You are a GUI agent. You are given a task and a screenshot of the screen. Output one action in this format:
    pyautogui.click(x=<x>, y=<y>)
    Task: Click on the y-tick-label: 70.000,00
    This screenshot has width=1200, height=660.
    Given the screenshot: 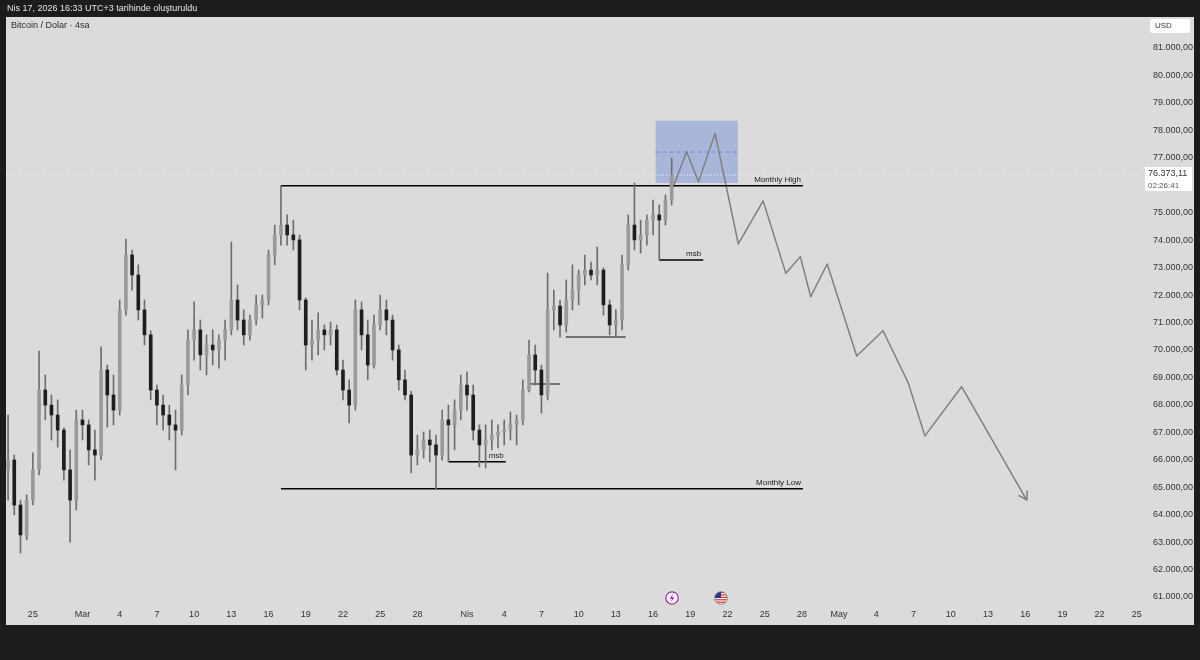 What is the action you would take?
    pyautogui.click(x=1173, y=349)
    